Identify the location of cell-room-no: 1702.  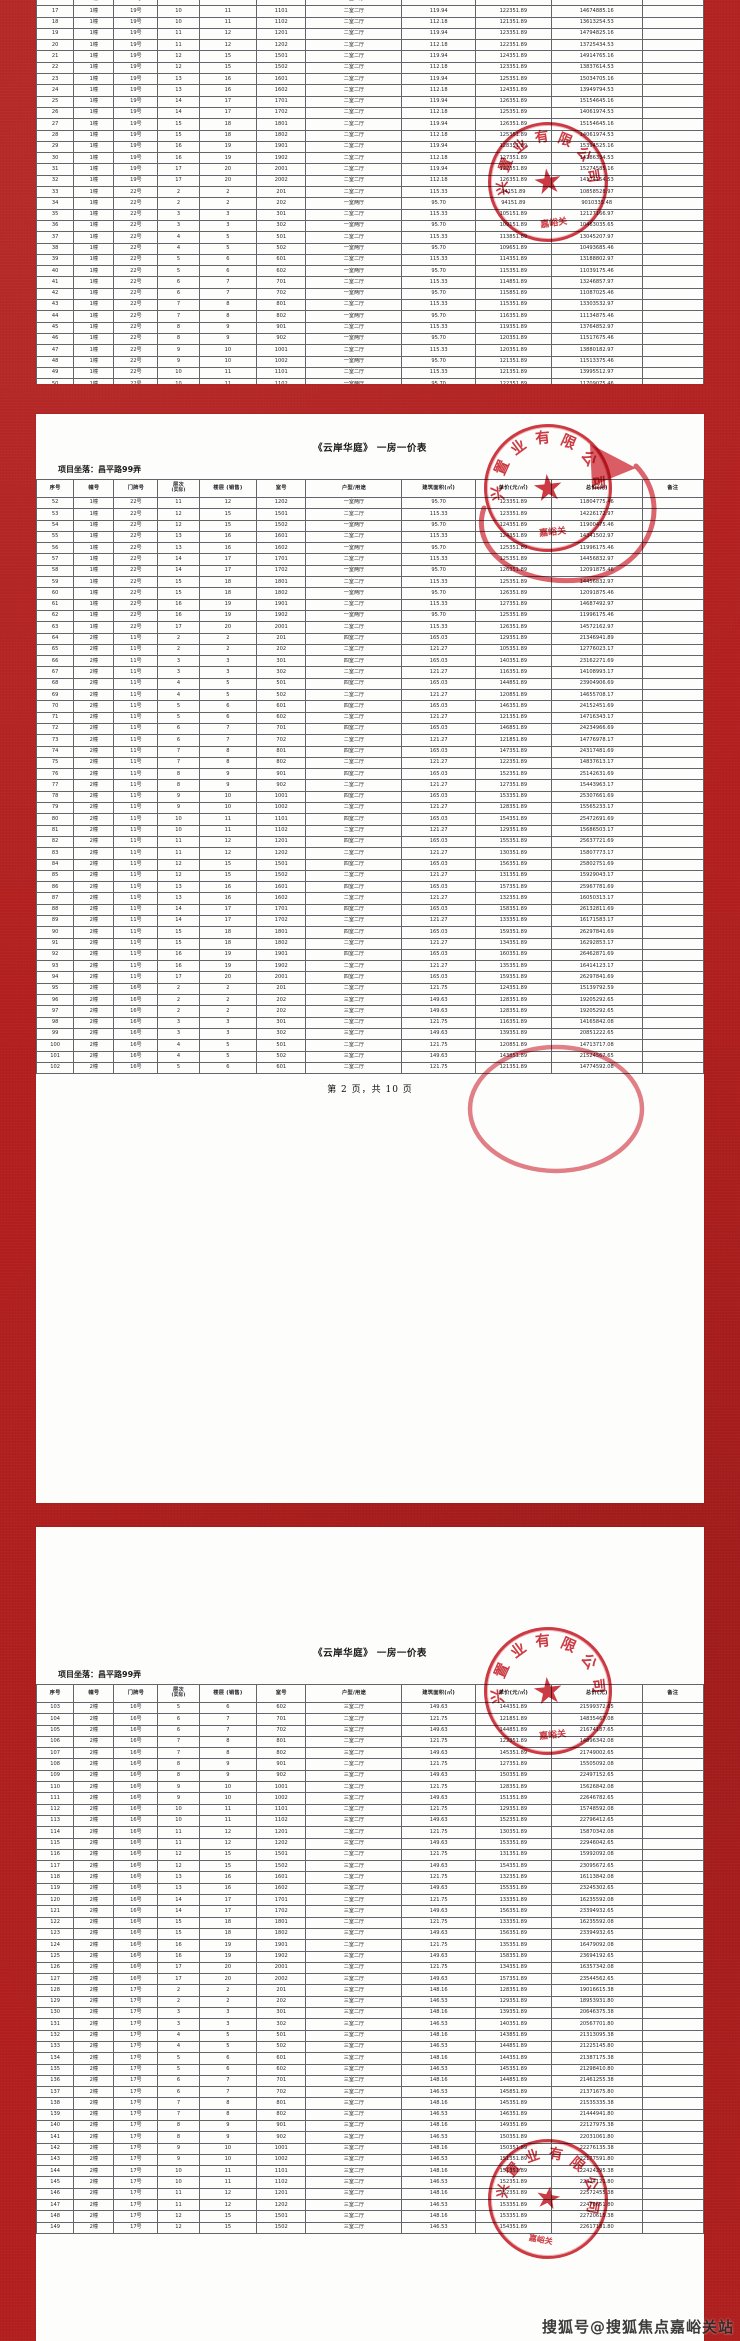
(281, 571).